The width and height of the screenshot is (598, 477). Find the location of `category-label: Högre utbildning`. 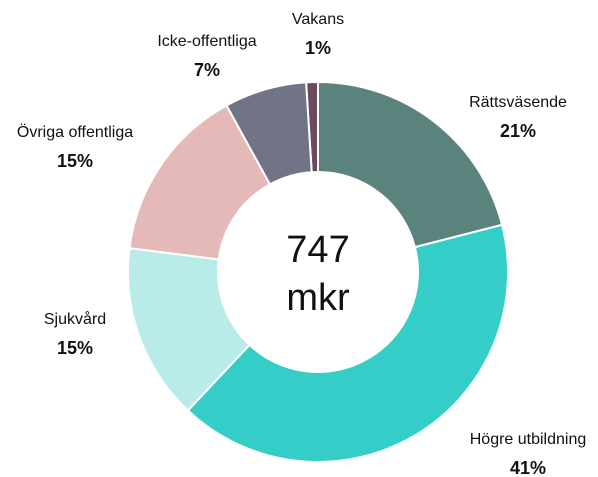

category-label: Högre utbildning is located at coordinates (528, 439).